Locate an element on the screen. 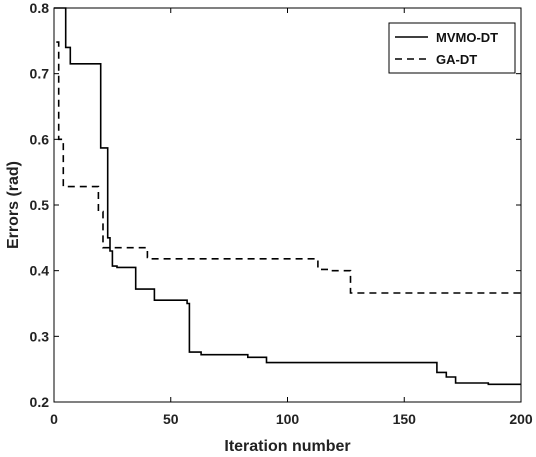 The height and width of the screenshot is (457, 536). legend: MVMO-DT GA-DT is located at coordinates (452, 48).